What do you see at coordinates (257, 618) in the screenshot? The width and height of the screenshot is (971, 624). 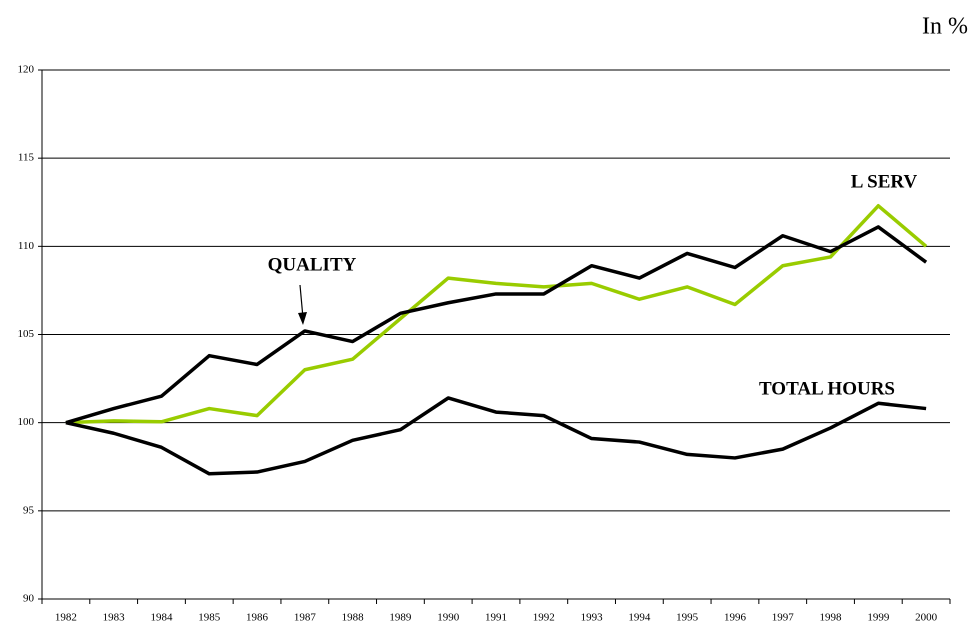 I see `x-tick-label: 1986` at bounding box center [257, 618].